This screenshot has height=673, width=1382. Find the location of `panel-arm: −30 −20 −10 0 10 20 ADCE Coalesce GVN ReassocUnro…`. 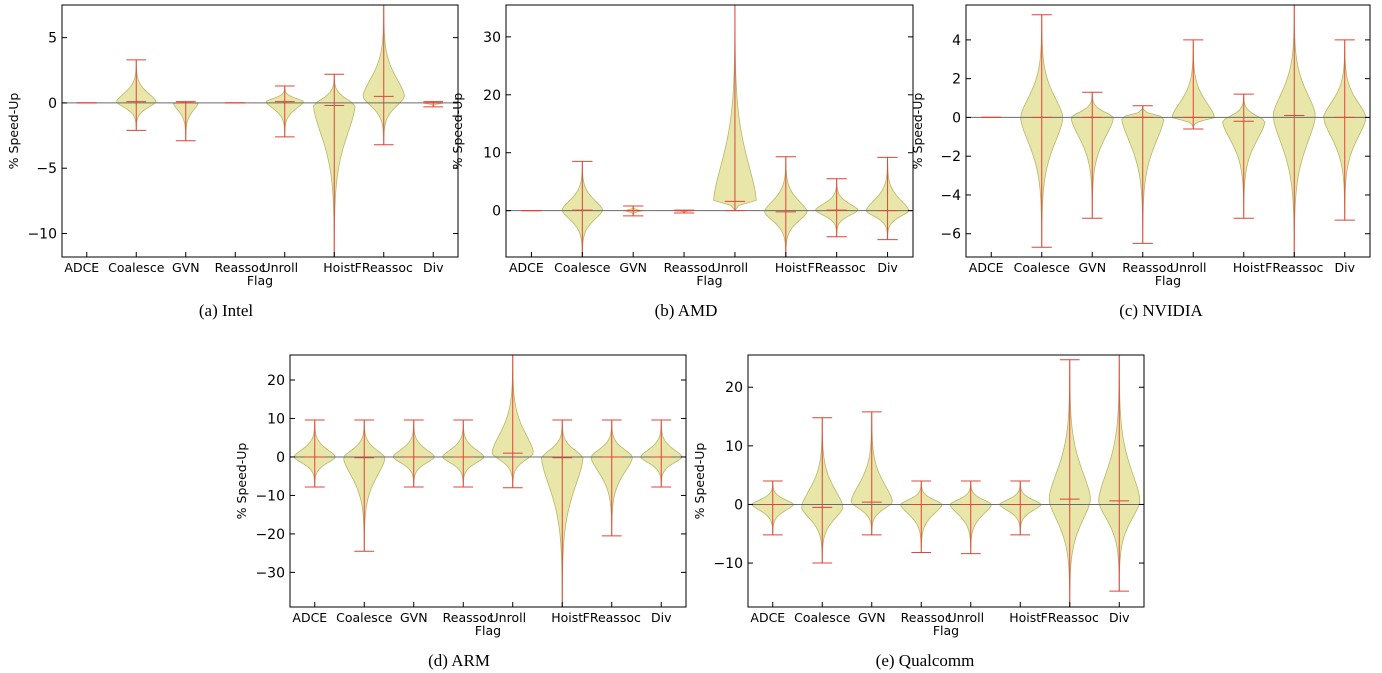

panel-arm: −30 −20 −10 0 10 20 ADCE Coalesce GVN ReassocUnro… is located at coordinates (460, 496).